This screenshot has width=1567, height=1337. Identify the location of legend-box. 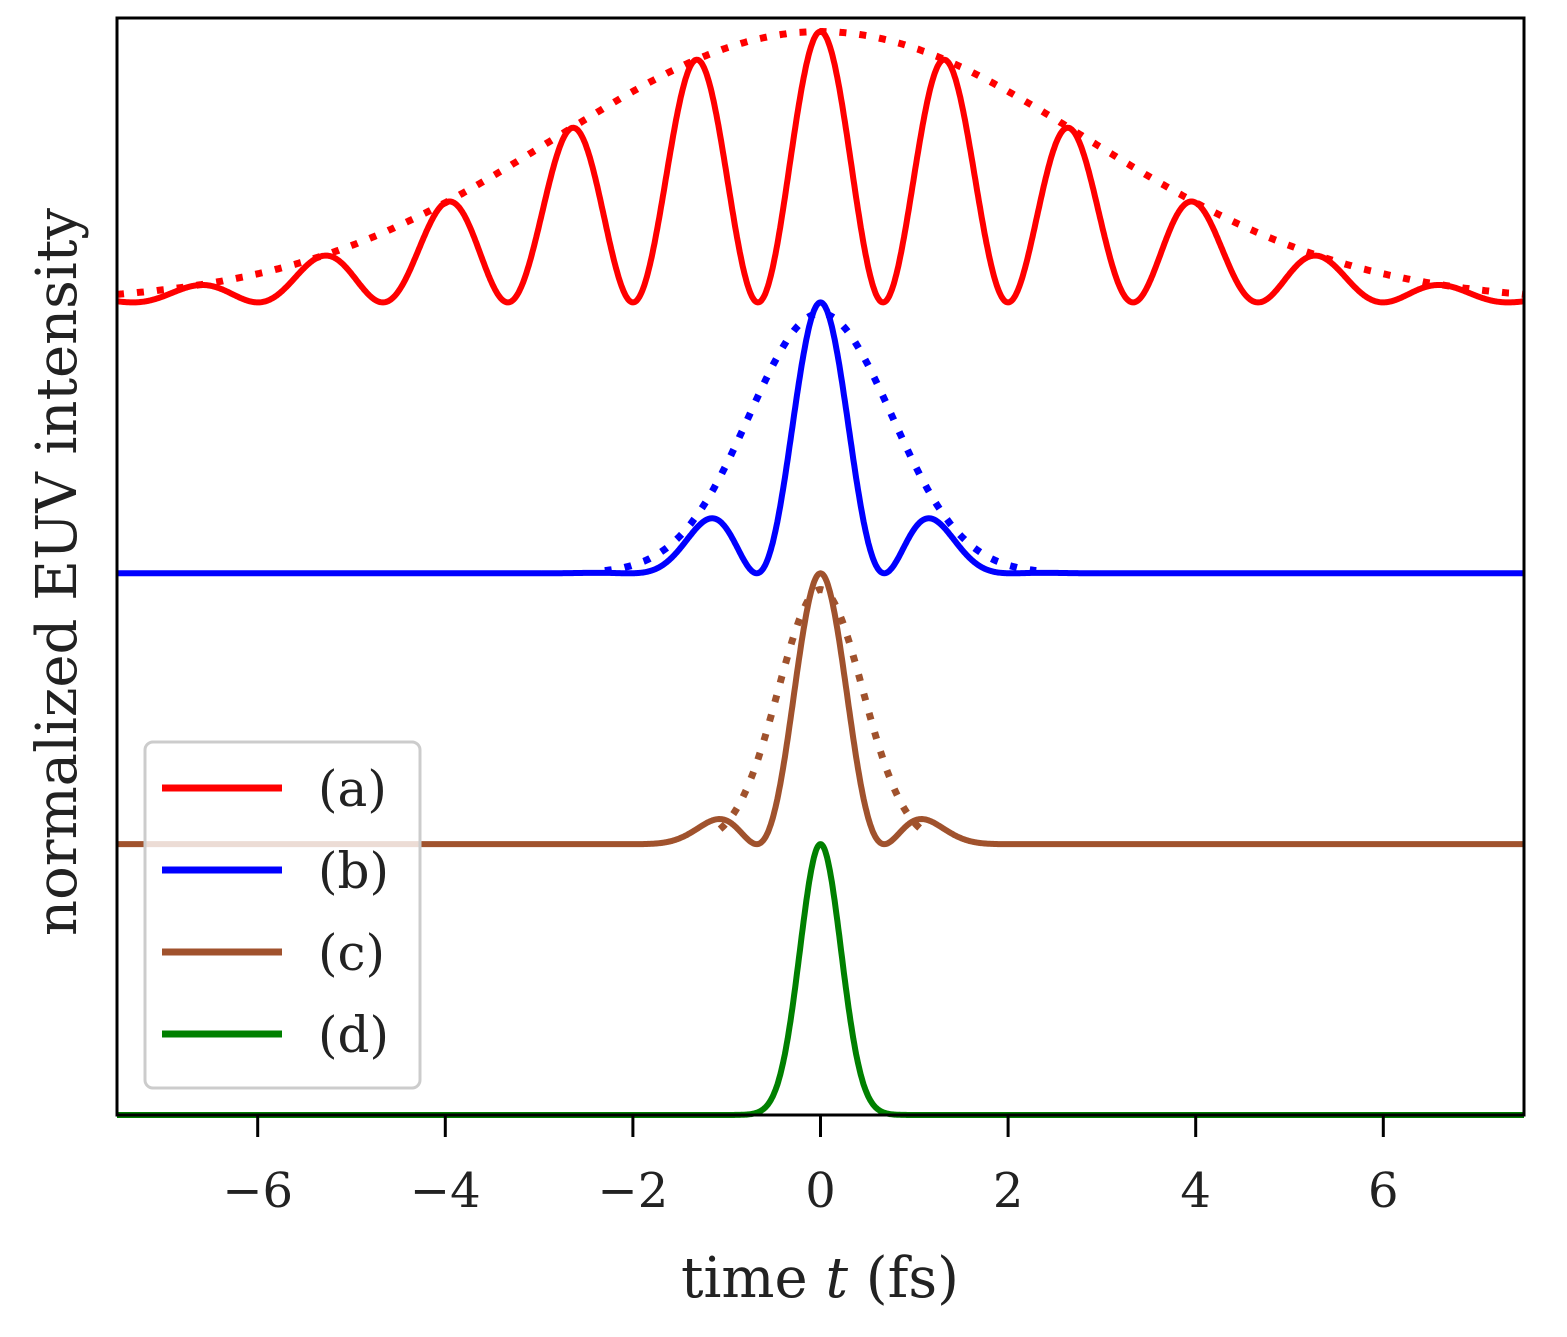
(282, 915).